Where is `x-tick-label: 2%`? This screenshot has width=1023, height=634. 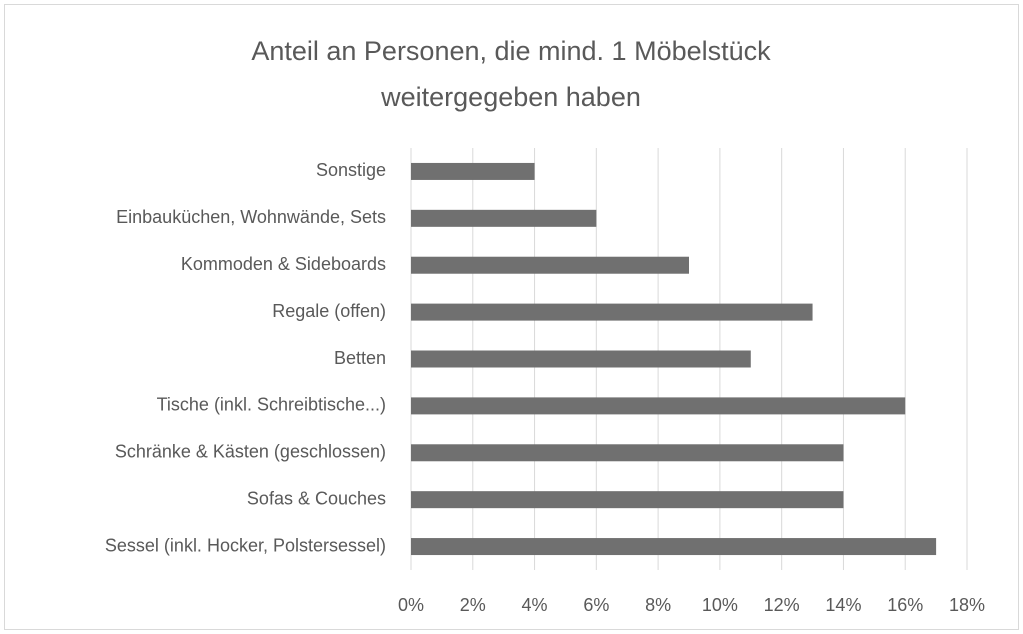 x-tick-label: 2% is located at coordinates (473, 605).